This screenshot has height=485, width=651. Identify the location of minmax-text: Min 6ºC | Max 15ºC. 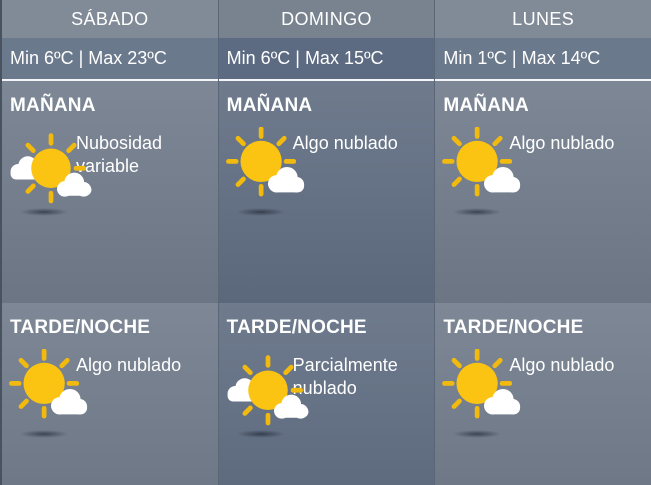
(305, 58).